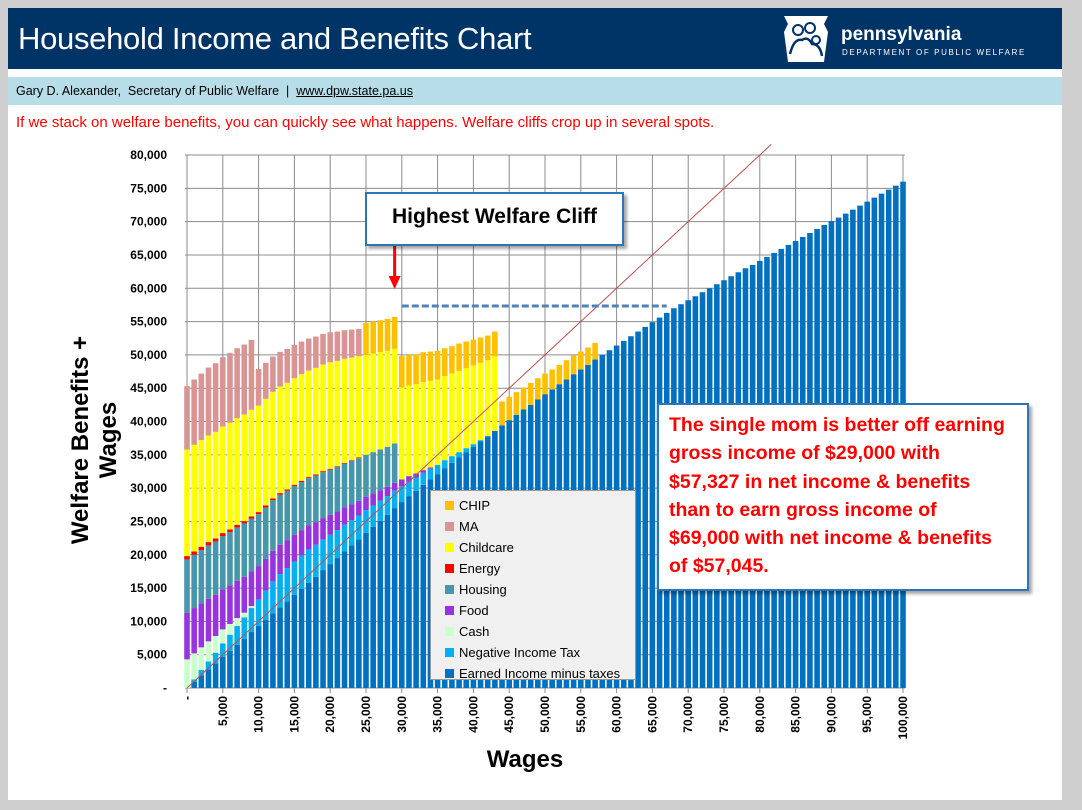 This screenshot has width=1082, height=810. I want to click on x-tick-label: 10,000, so click(259, 714).